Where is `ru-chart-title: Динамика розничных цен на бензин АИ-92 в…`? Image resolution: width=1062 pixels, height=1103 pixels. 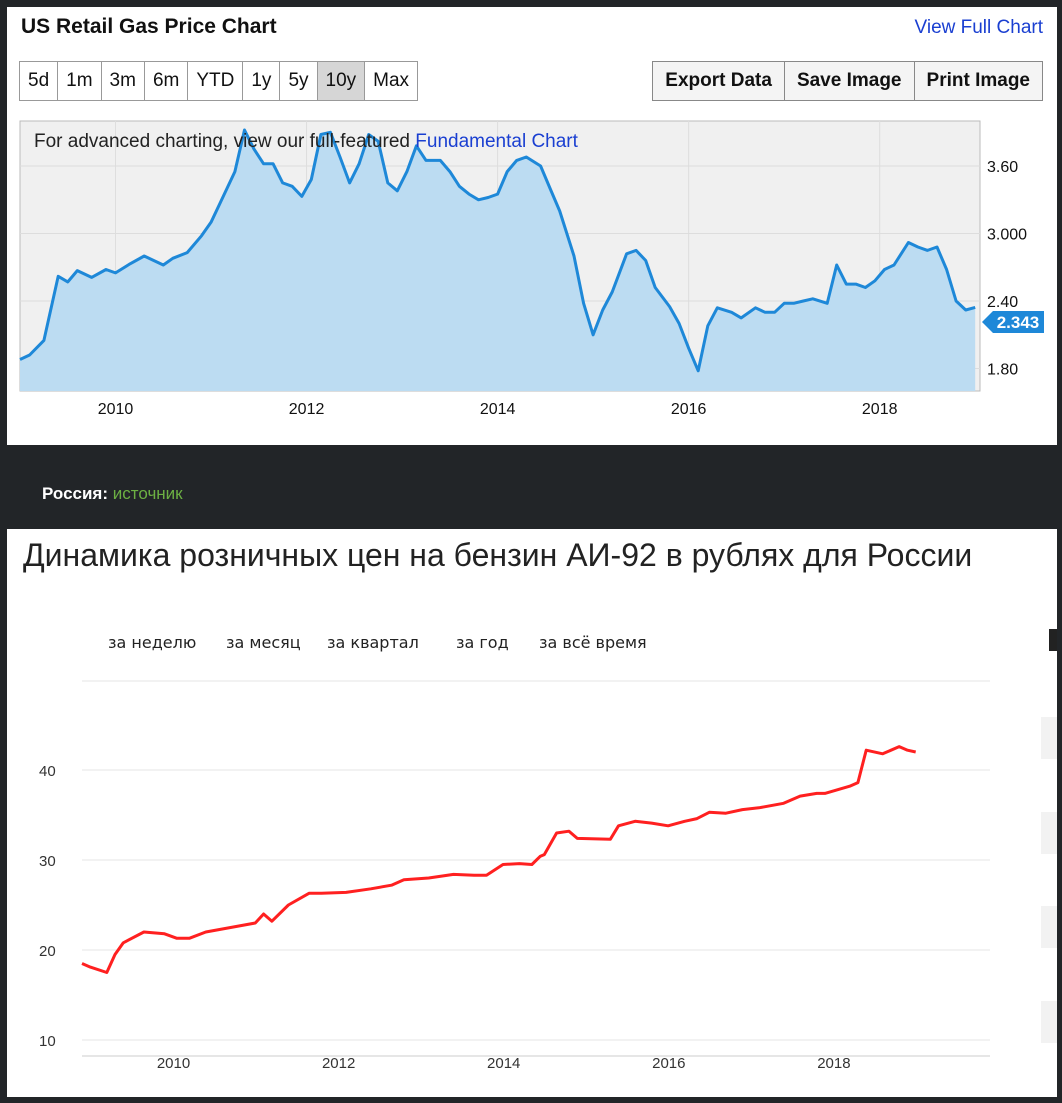
ru-chart-title: Динамика розничных цен на бензин АИ-92 в… is located at coordinates (498, 555).